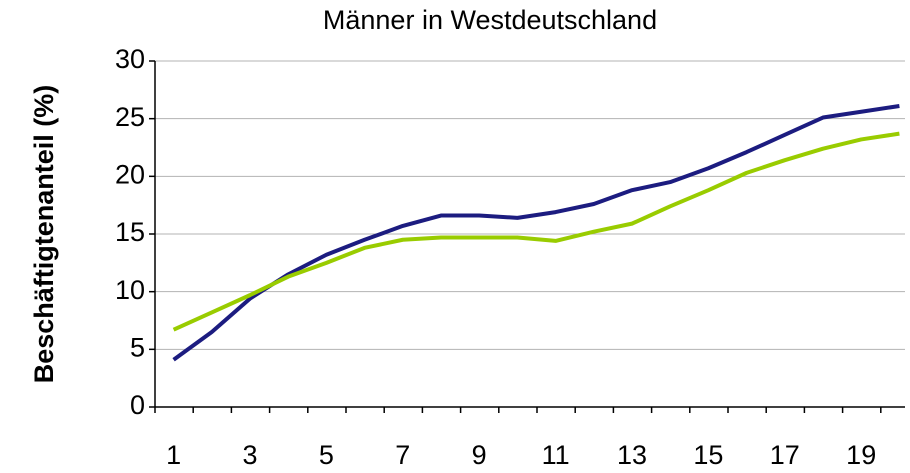 Image resolution: width=910 pixels, height=473 pixels. What do you see at coordinates (479, 455) in the screenshot?
I see `x-tick-label: 9` at bounding box center [479, 455].